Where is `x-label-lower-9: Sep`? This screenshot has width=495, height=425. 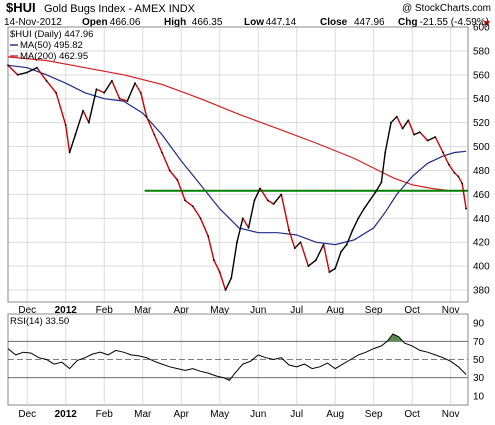 x-label-lower-9: Sep is located at coordinates (374, 414).